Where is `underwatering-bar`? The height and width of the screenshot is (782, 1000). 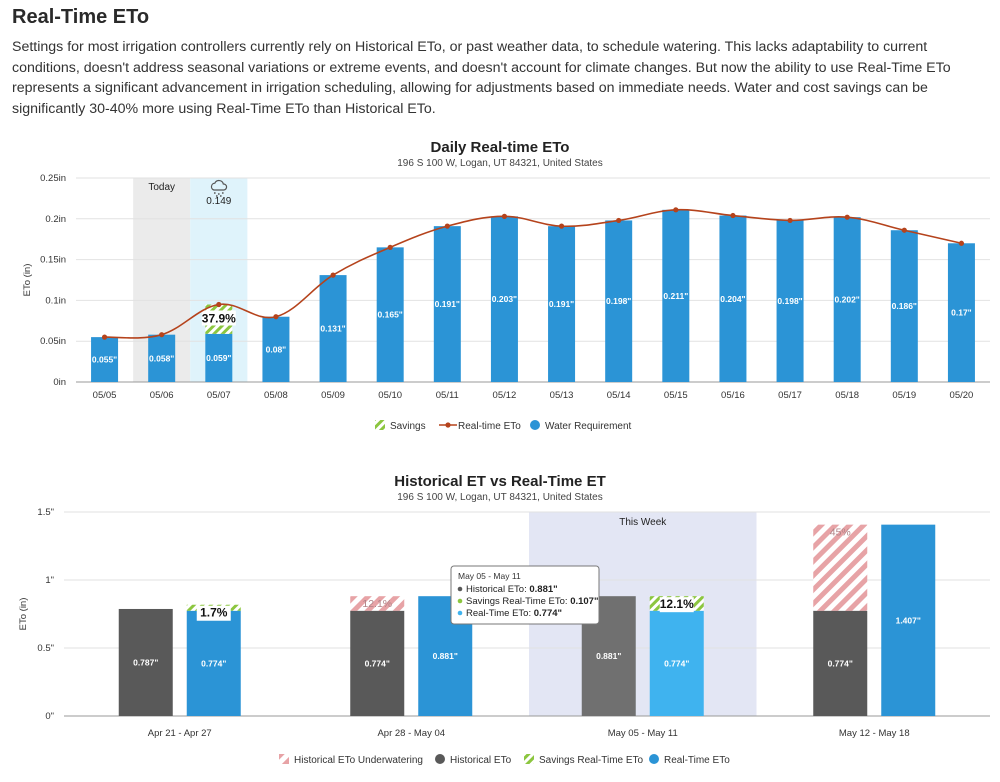 underwatering-bar is located at coordinates (840, 567).